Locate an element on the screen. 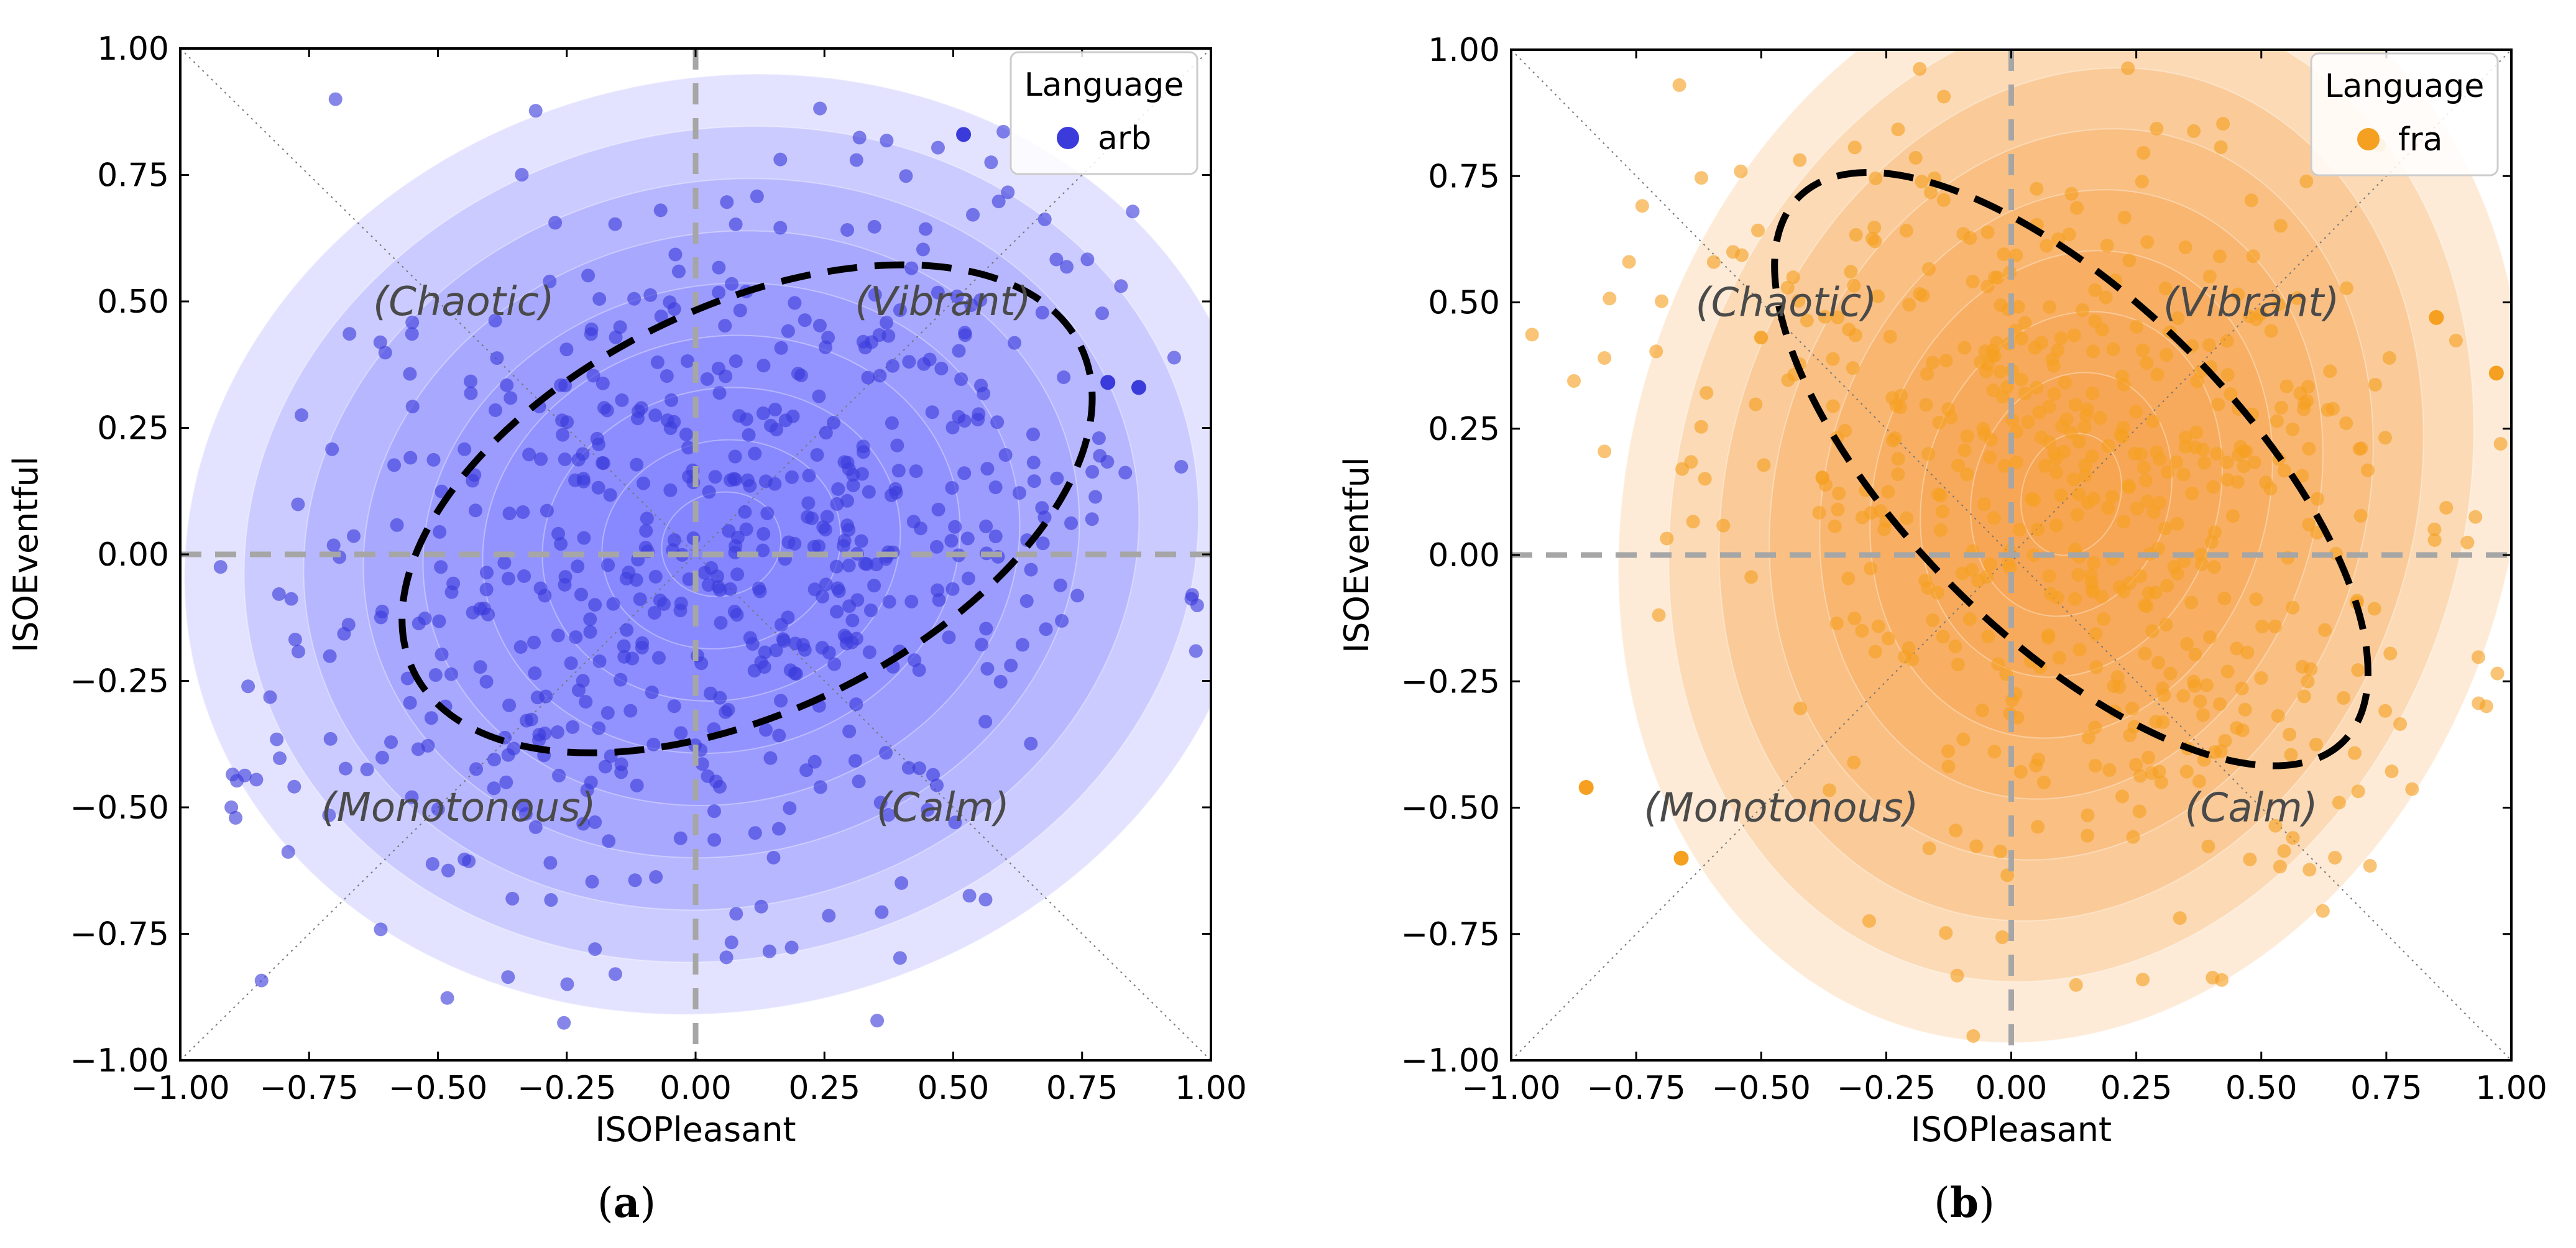 The width and height of the screenshot is (2576, 1248). y-tick-label: 1.00 is located at coordinates (133, 49).